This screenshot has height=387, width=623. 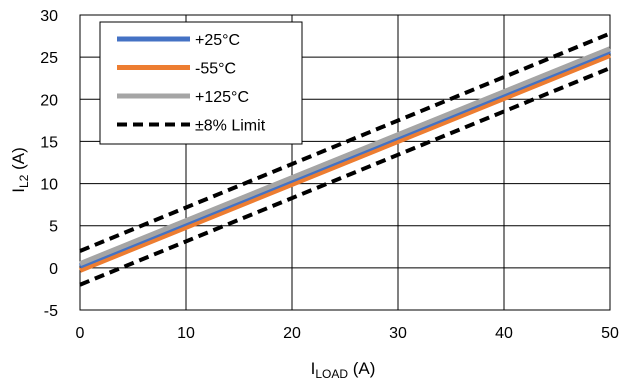 What do you see at coordinates (18, 190) in the screenshot?
I see `y-axis-label-main: I` at bounding box center [18, 190].